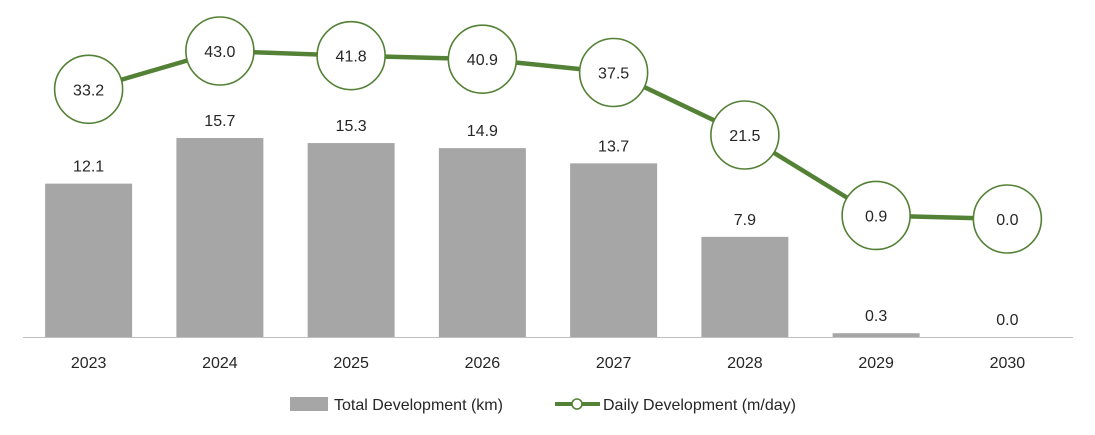 Image resolution: width=1095 pixels, height=435 pixels. Describe the element at coordinates (745, 286) in the screenshot. I see `bar-2028` at that location.